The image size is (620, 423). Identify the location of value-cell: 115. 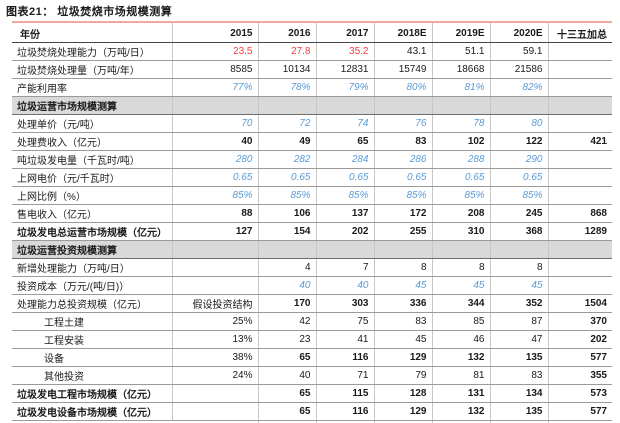
(344, 393).